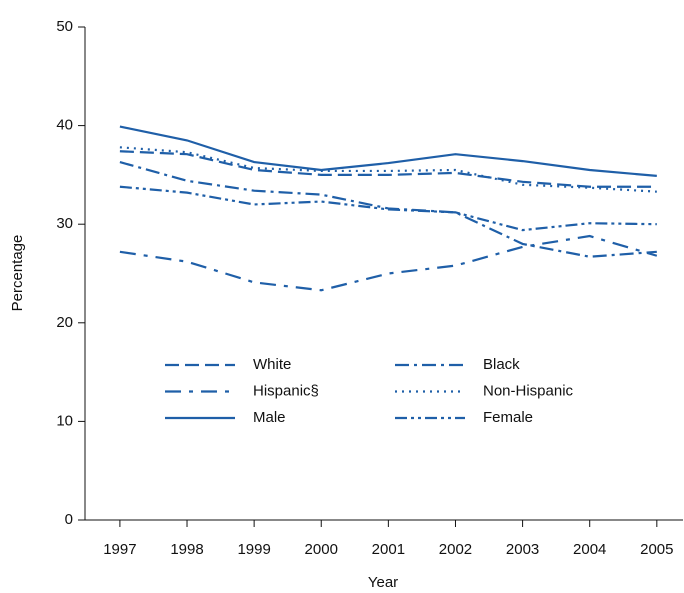  I want to click on x-tick-label: 2000, so click(321, 549).